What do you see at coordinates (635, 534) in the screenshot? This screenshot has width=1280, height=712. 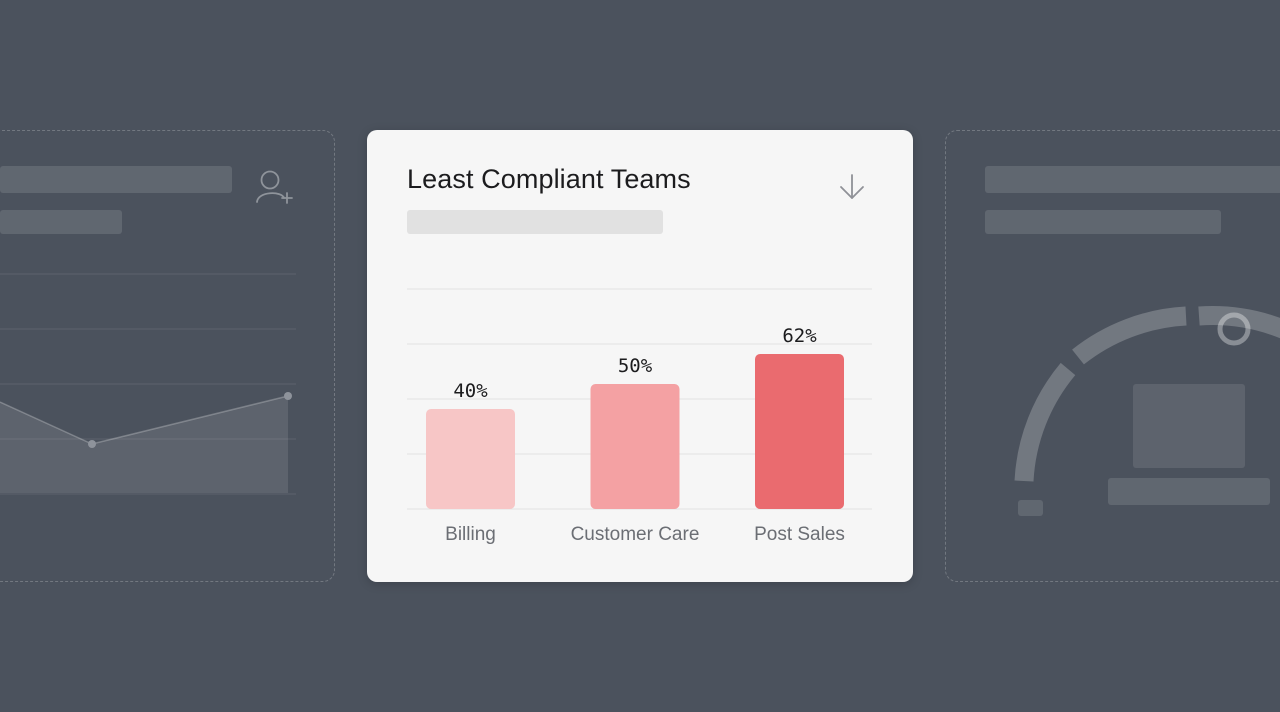 I see `category-label: Customer Care` at bounding box center [635, 534].